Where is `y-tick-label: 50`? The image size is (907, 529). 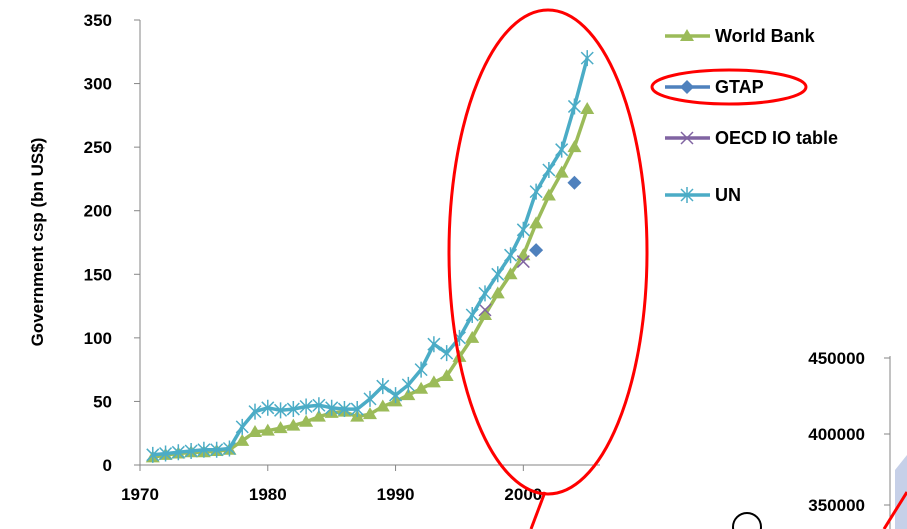 y-tick-label: 50 is located at coordinates (102, 401).